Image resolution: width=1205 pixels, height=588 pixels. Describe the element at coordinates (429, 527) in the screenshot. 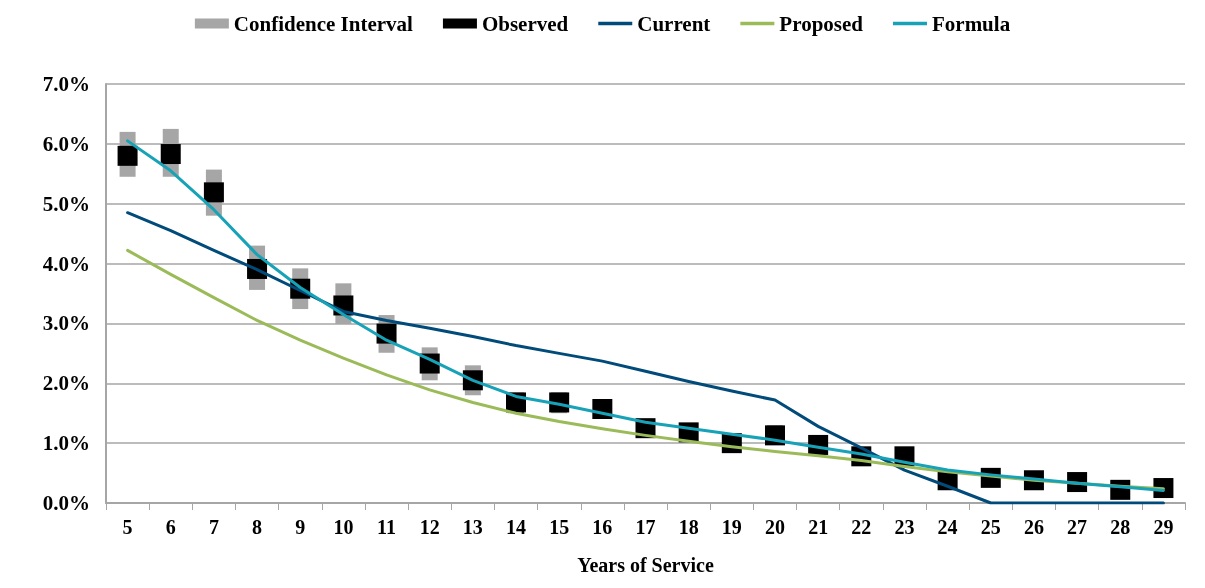

I see `x-tick-label: 12` at that location.